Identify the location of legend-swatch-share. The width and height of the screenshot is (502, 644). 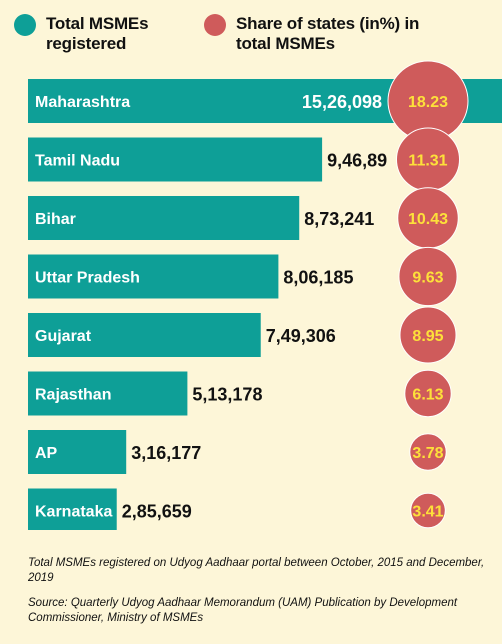
(215, 25).